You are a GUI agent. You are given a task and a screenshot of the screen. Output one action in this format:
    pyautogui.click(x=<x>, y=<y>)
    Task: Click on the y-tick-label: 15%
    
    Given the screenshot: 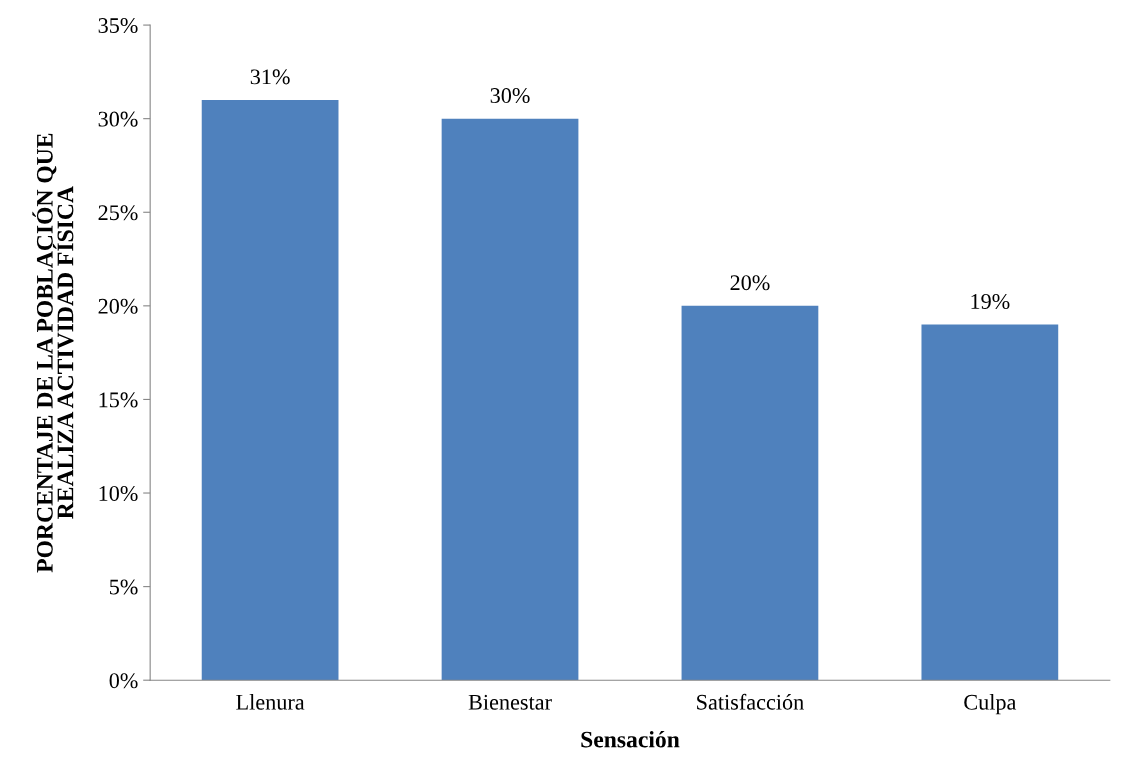 What is the action you would take?
    pyautogui.click(x=118, y=400)
    